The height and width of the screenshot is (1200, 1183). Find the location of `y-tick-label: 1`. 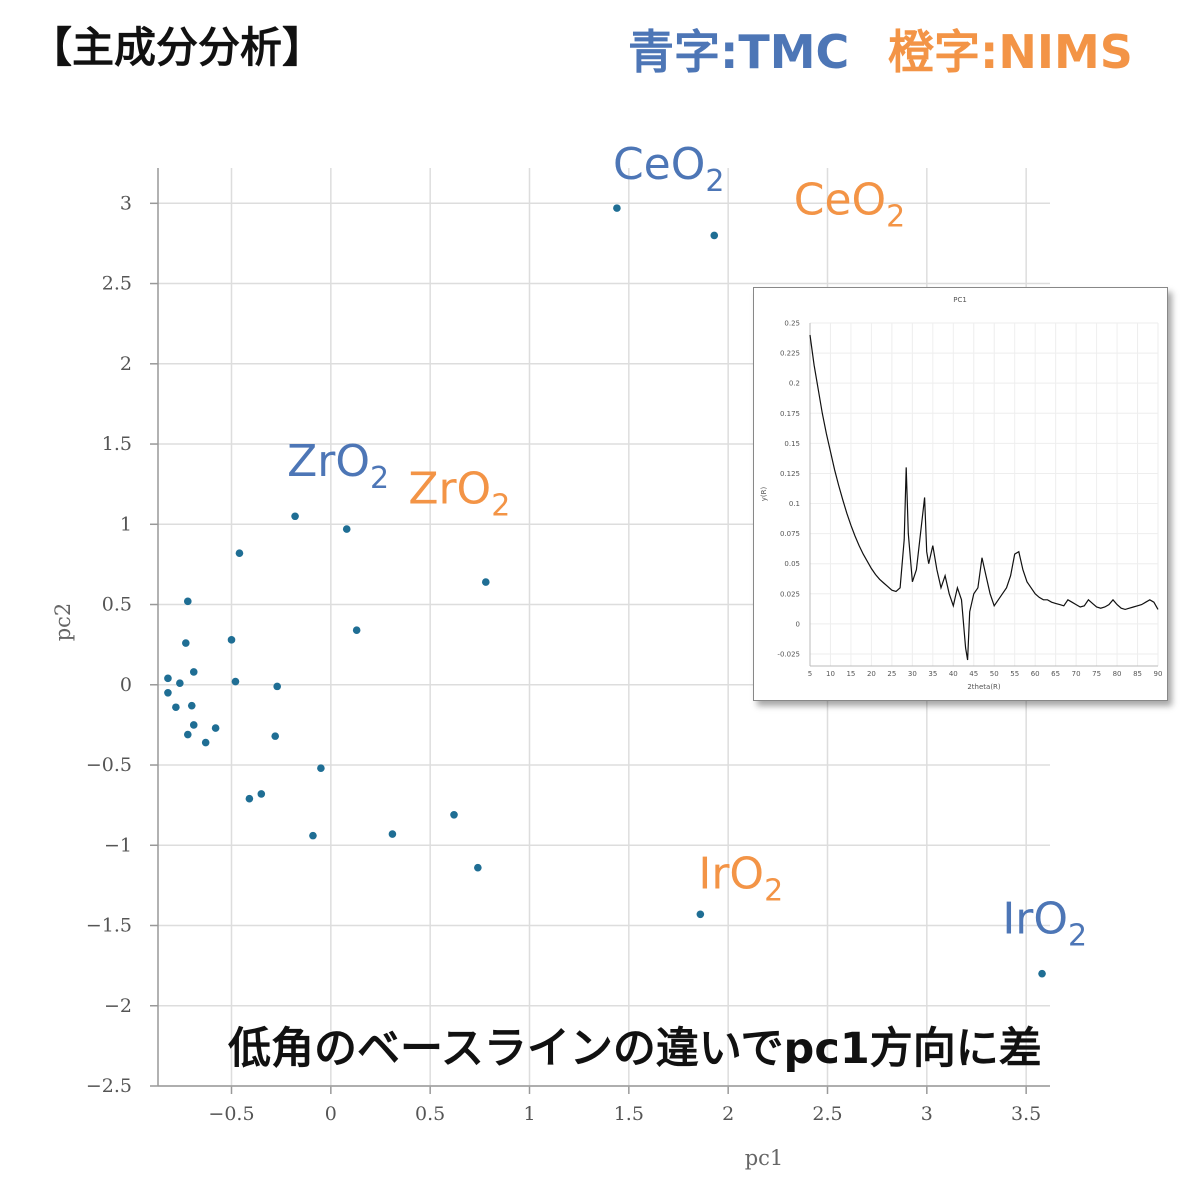

y-tick-label: 1 is located at coordinates (126, 524).